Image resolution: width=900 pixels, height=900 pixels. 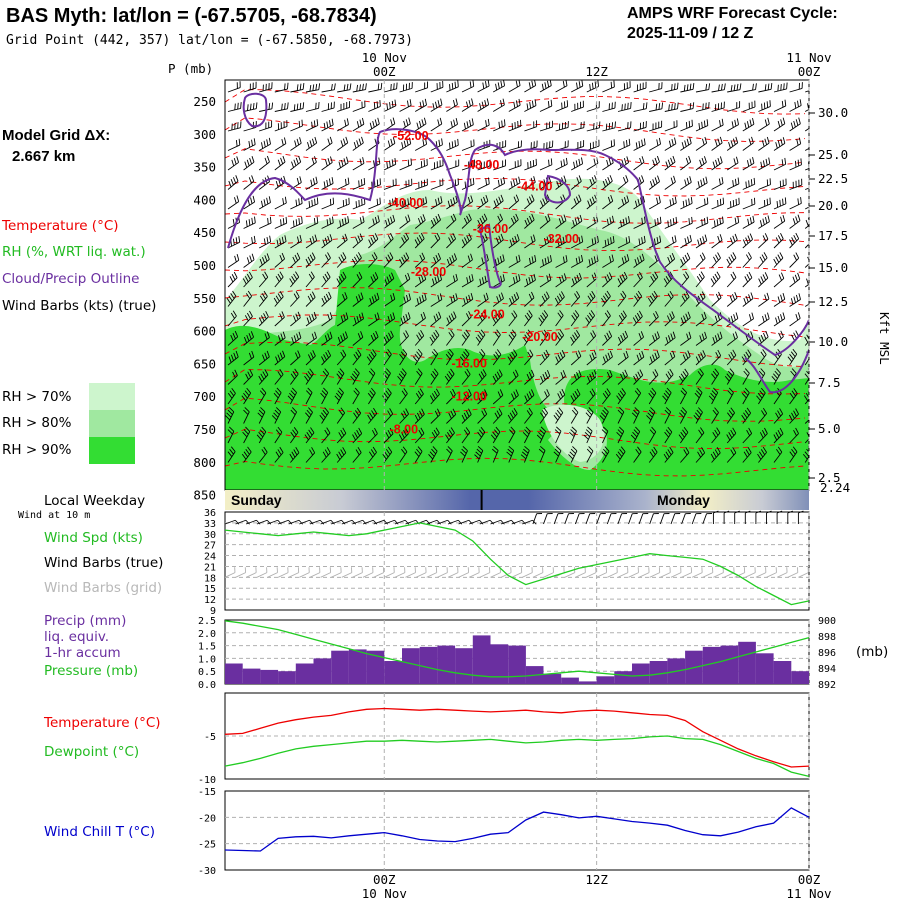 What do you see at coordinates (112, 396) in the screenshot?
I see `legend-rh70-swatch` at bounding box center [112, 396].